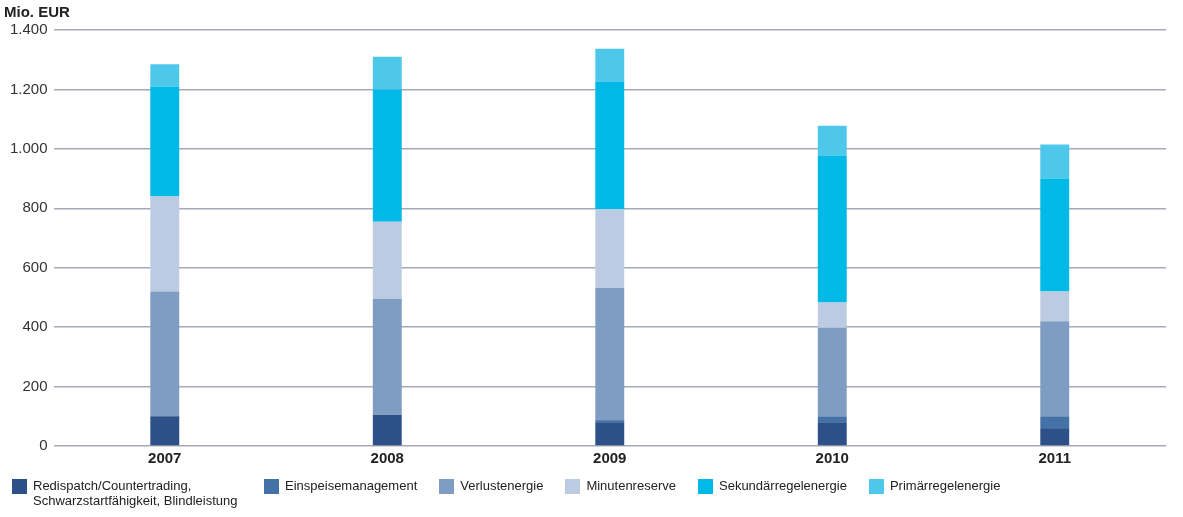 The height and width of the screenshot is (517, 1183). Describe the element at coordinates (165, 458) in the screenshot. I see `x-tick-label: 2007` at that location.